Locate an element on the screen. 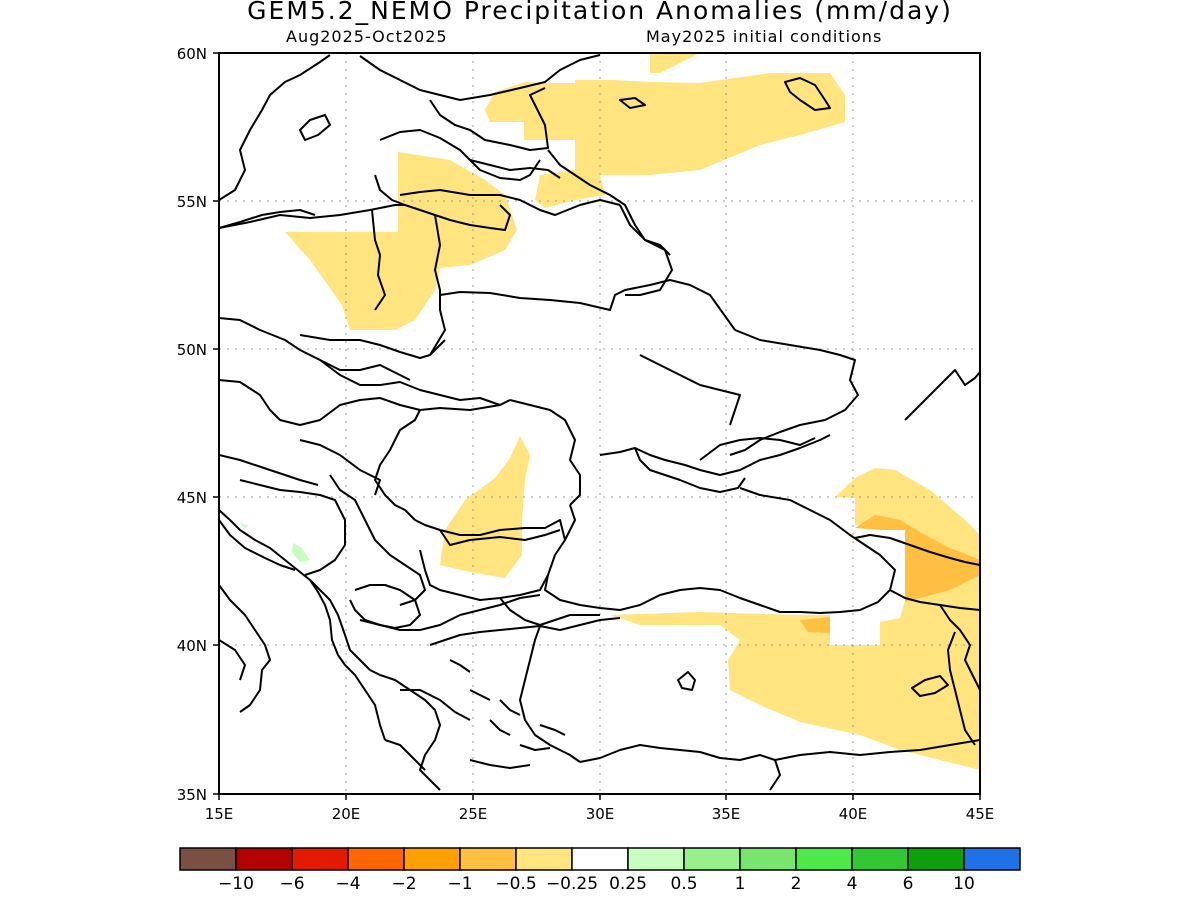  colorbar-label: −0.25 is located at coordinates (572, 884).